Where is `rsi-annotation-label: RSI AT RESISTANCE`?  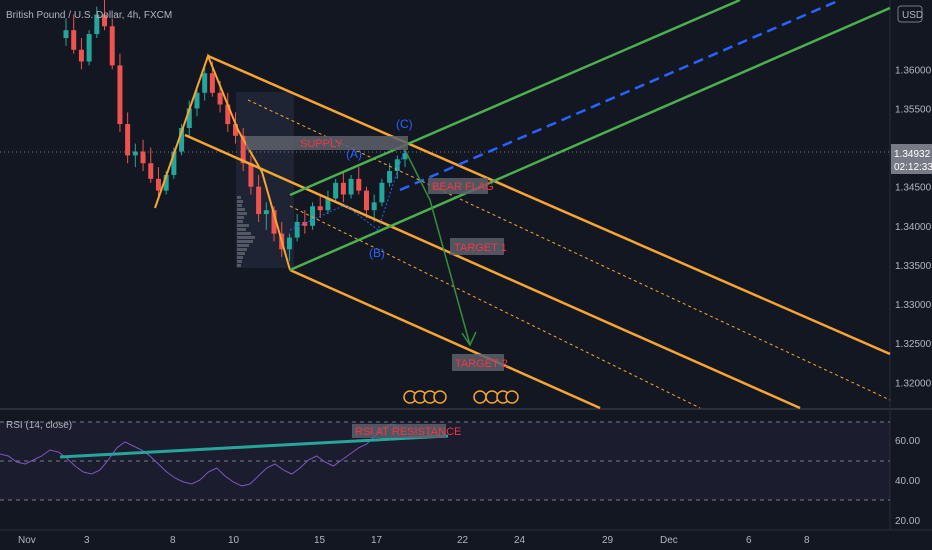
rsi-annotation-label: RSI AT RESISTANCE is located at coordinates (408, 432).